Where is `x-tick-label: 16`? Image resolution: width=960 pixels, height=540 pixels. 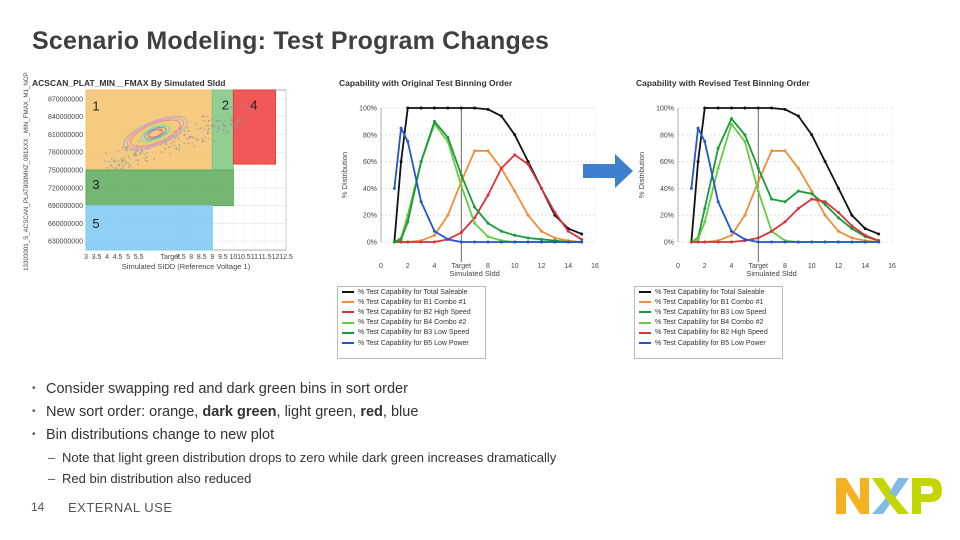
x-tick-label: 16 is located at coordinates (595, 266).